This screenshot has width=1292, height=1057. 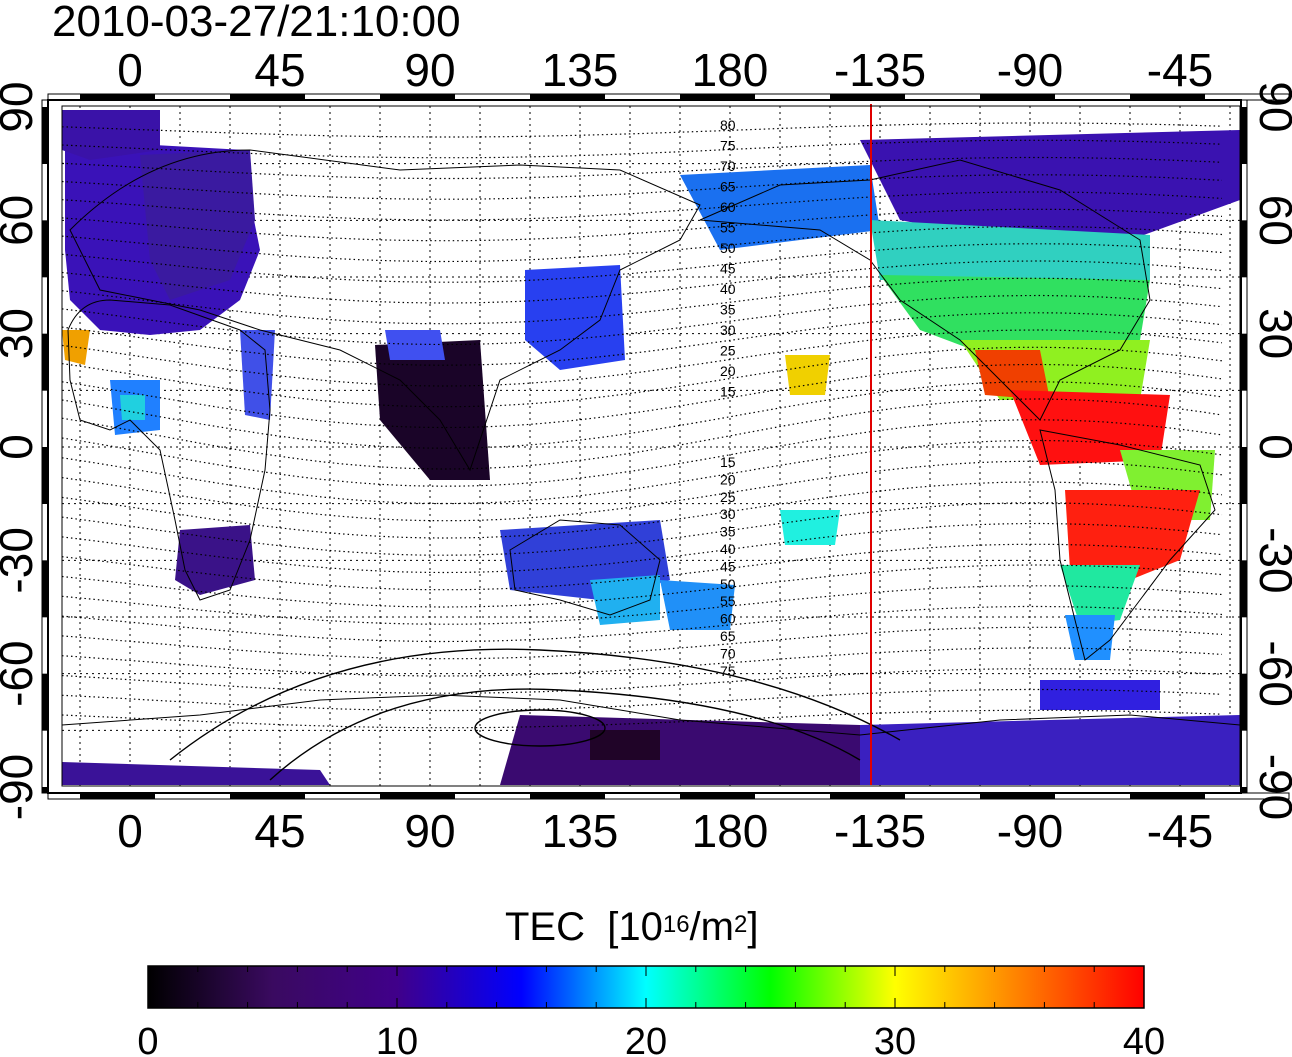 I want to click on contour-label: 50, so click(x=728, y=248).